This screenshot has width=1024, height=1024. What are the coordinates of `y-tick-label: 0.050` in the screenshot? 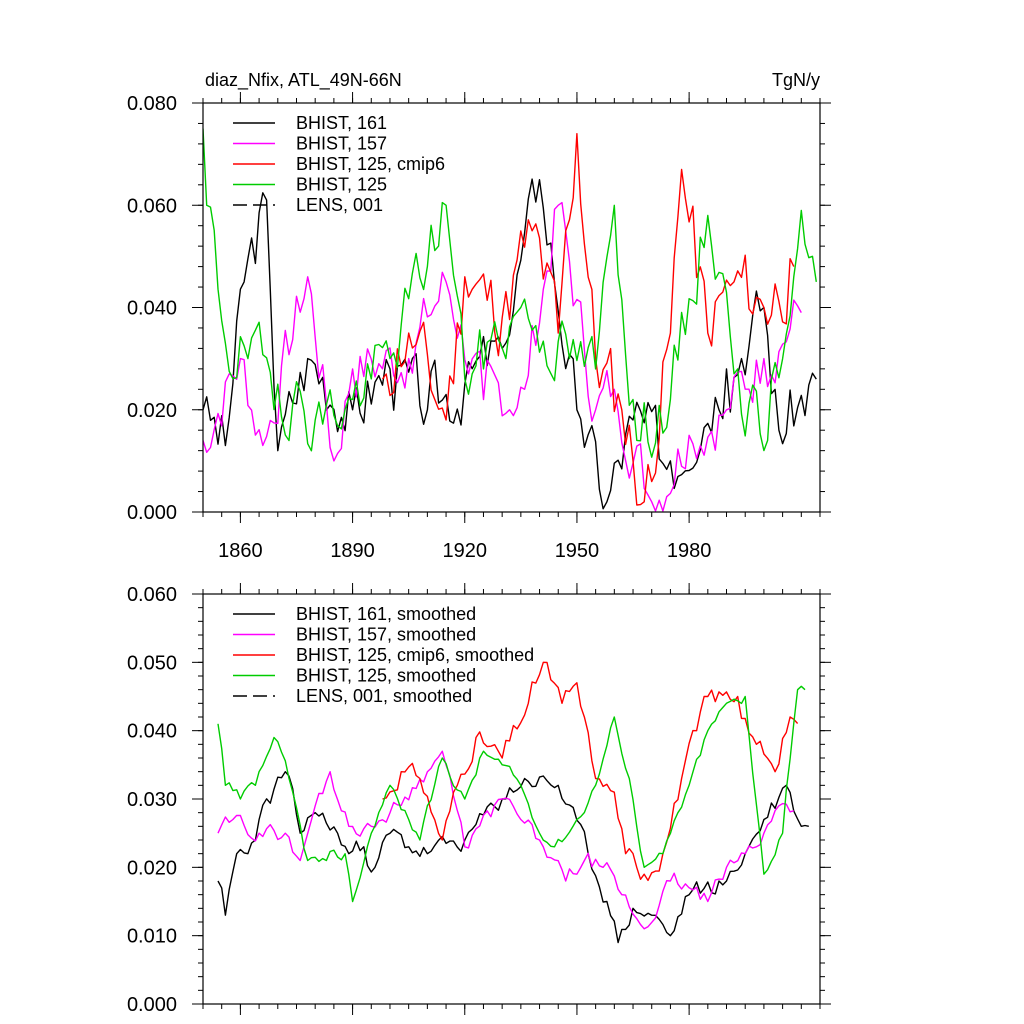 It's located at (152, 663).